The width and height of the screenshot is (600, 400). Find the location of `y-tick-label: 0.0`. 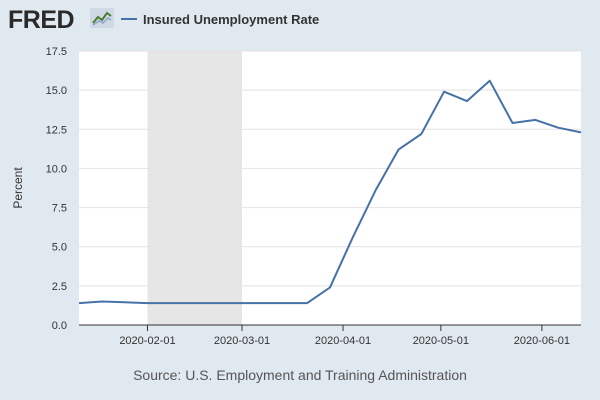

y-tick-label: 0.0 is located at coordinates (59, 326).